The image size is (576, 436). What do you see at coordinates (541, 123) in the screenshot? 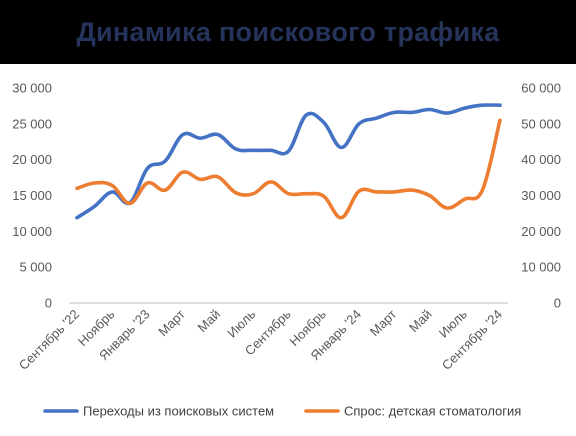
I see `y-right-tick-label: 50 000` at bounding box center [541, 123].